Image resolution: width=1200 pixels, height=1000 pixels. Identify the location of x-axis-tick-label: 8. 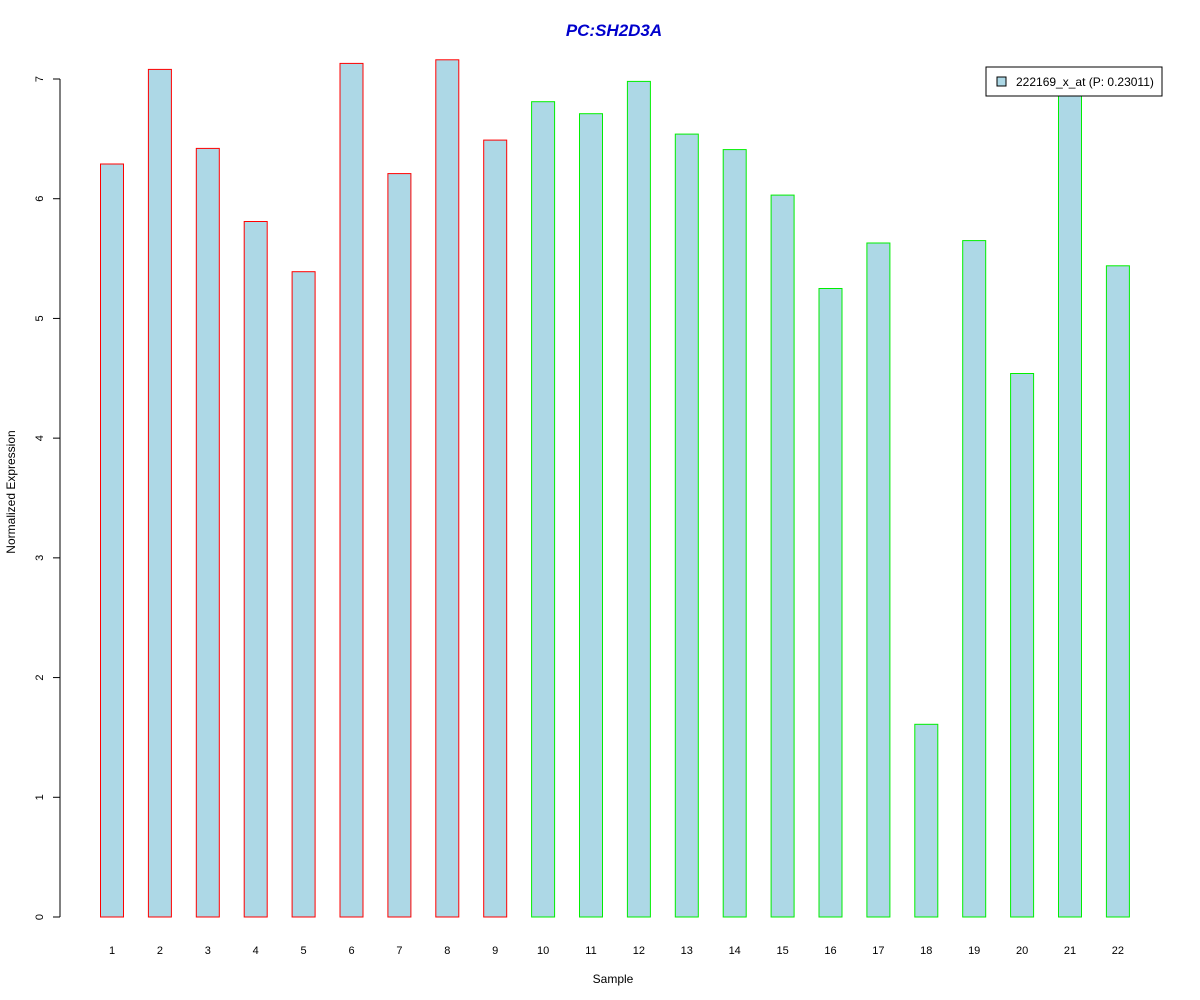
(447, 951).